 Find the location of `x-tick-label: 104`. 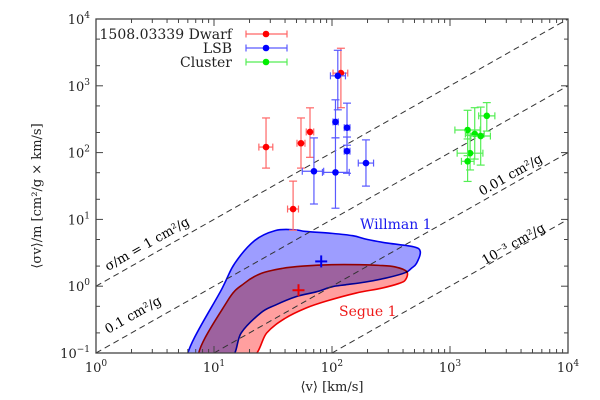

x-tick-label: 104 is located at coordinates (568, 367).